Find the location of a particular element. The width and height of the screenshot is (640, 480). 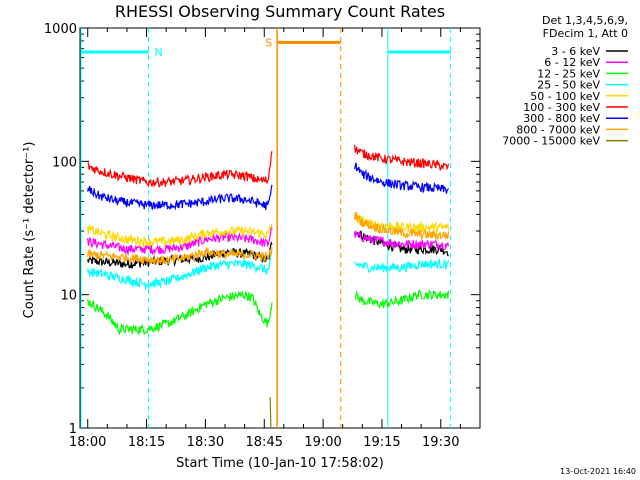

legend-label-4: 50 - 100 keV is located at coordinates (565, 96).